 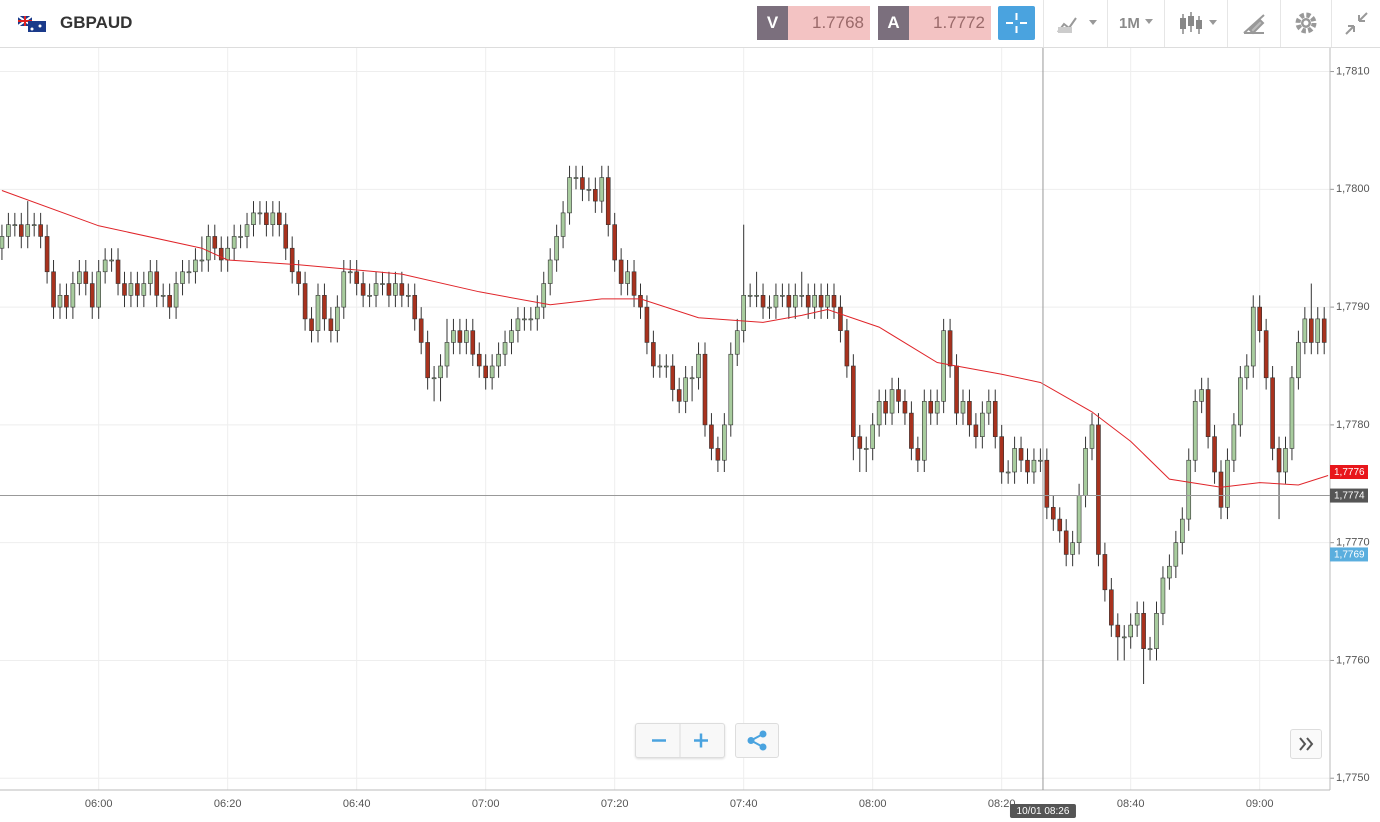 I want to click on crosshair-button, so click(x=1016, y=23).